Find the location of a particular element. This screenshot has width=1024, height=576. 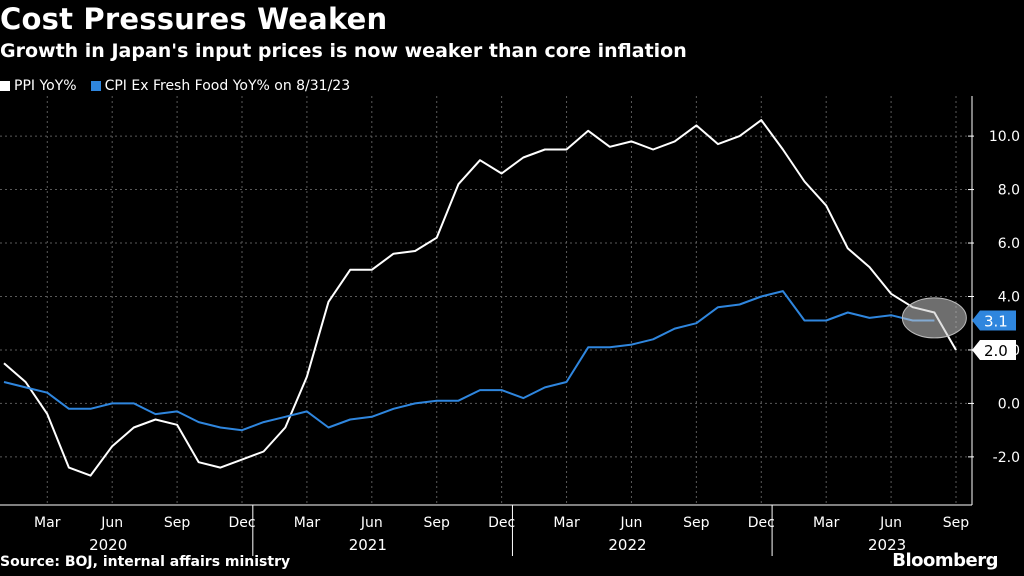

legend-swatch-ppi is located at coordinates (5, 86).